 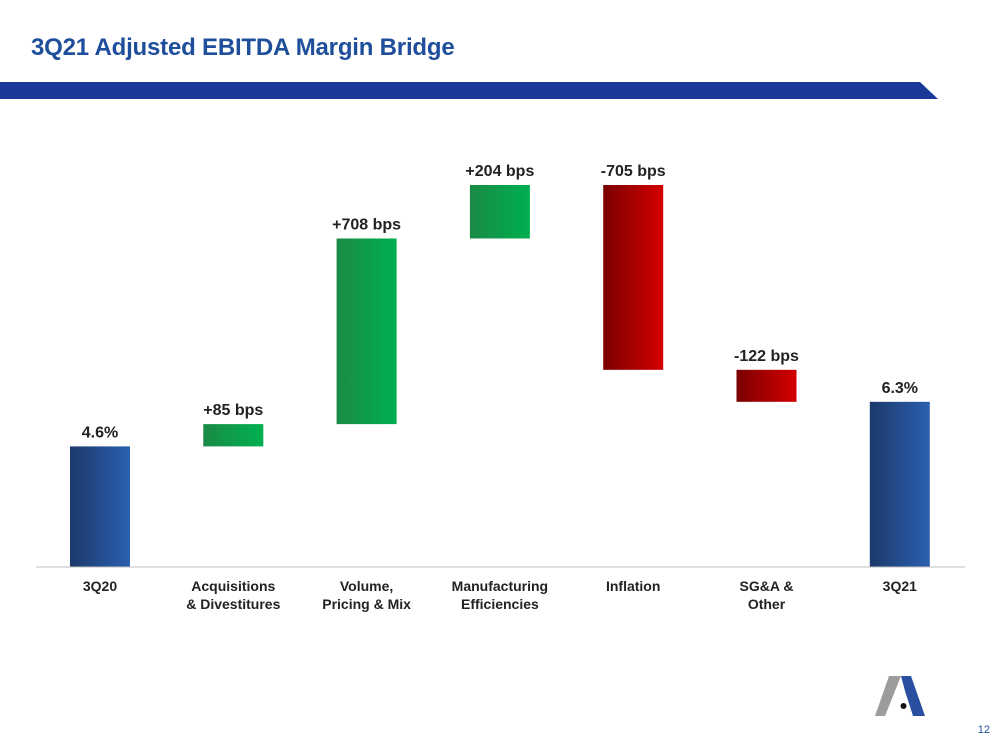 What do you see at coordinates (900, 586) in the screenshot?
I see `category-label: 3Q21` at bounding box center [900, 586].